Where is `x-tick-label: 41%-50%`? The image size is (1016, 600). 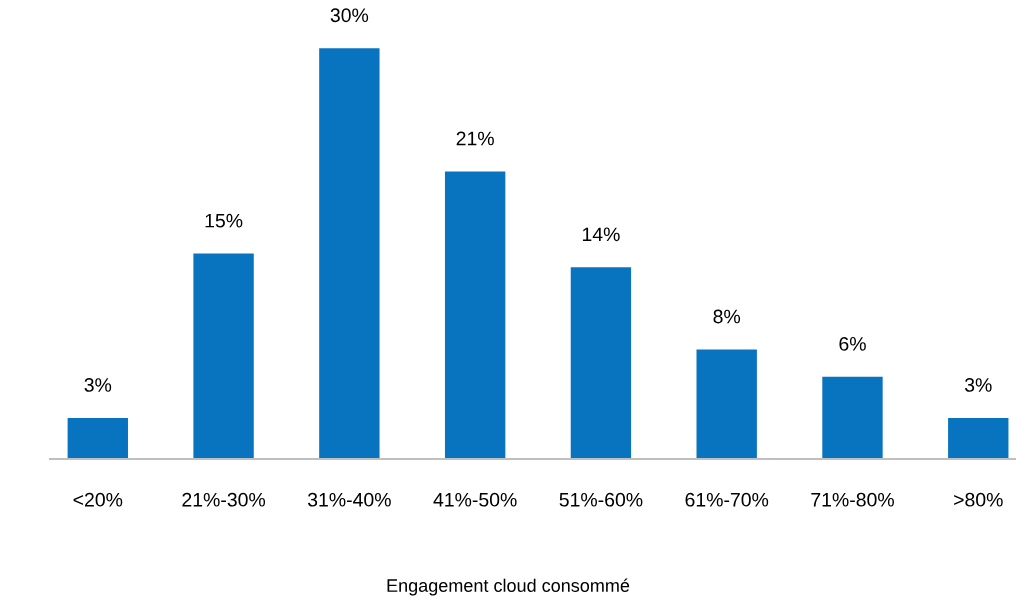 x-tick-label: 41%-50% is located at coordinates (475, 499).